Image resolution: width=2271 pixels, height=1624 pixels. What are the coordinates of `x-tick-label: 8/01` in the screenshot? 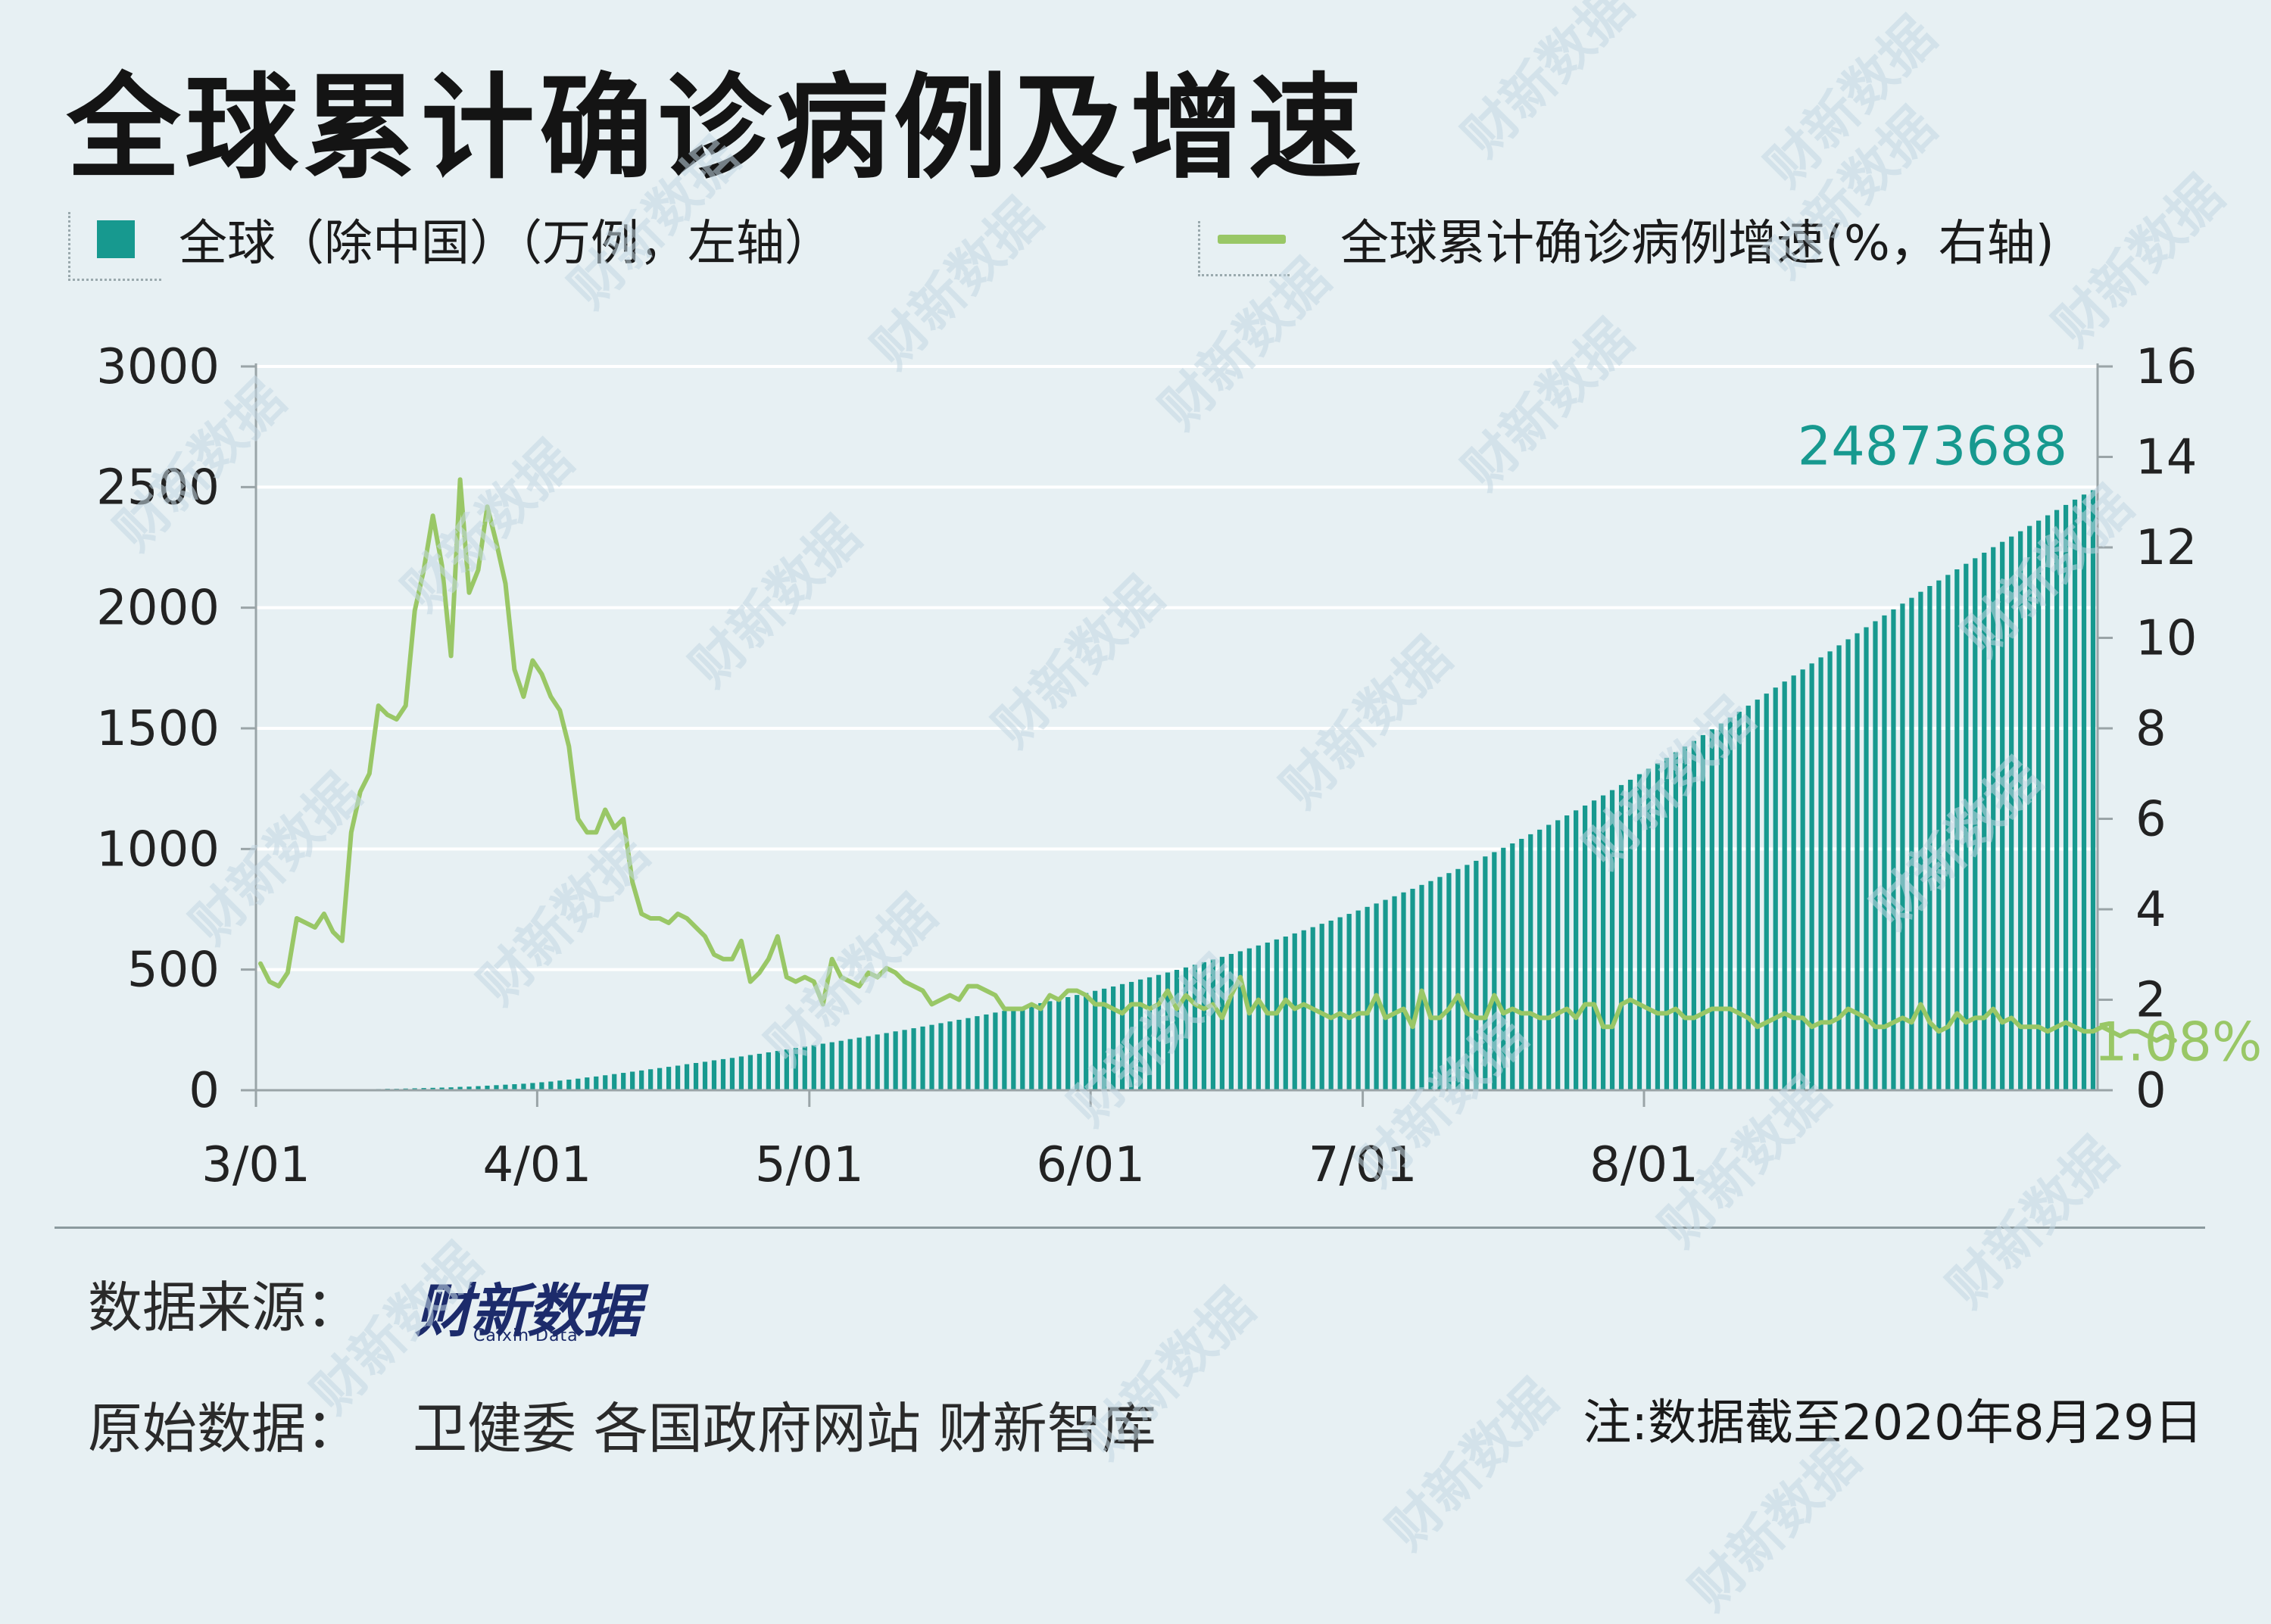 It's located at (1644, 1165).